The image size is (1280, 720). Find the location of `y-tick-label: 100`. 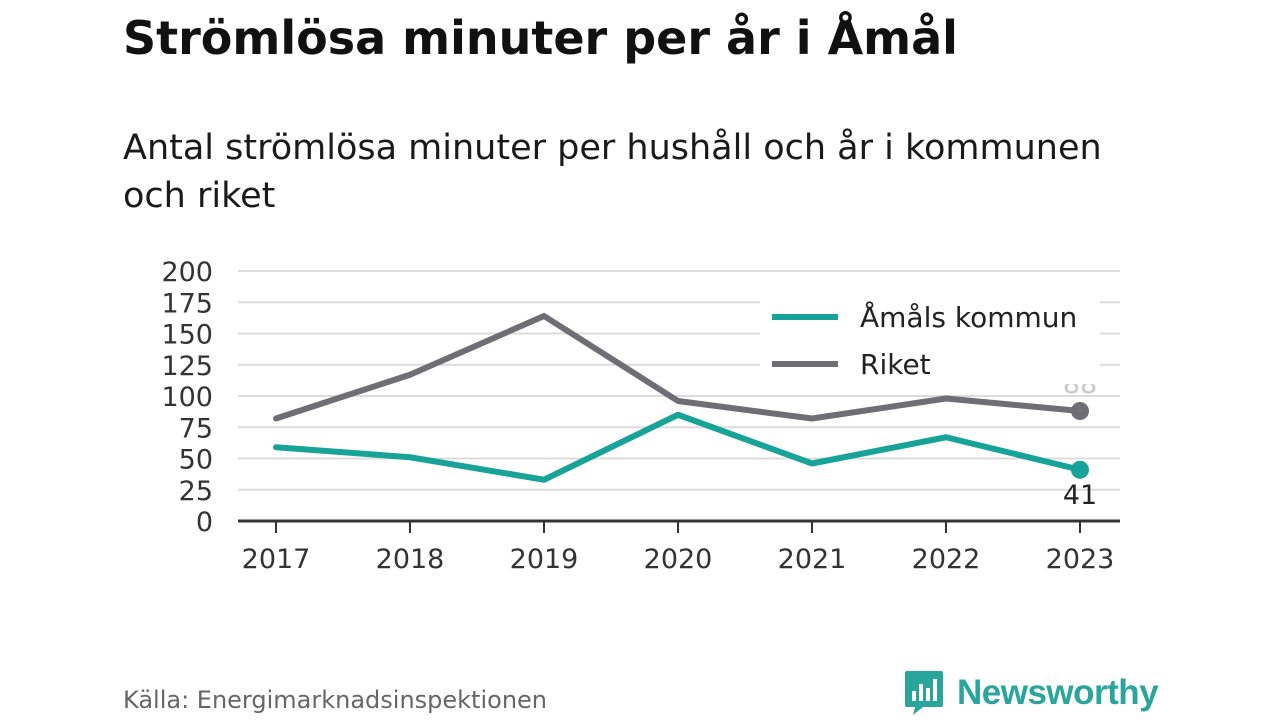

y-tick-label: 100 is located at coordinates (187, 397).